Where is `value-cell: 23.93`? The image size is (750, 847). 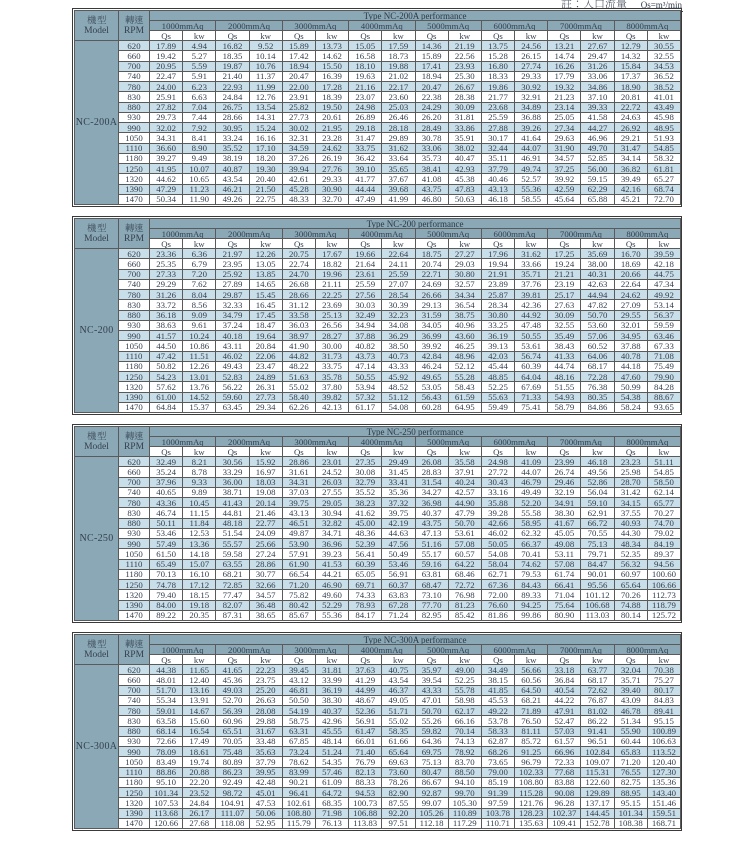 value-cell: 23.93 is located at coordinates (464, 66).